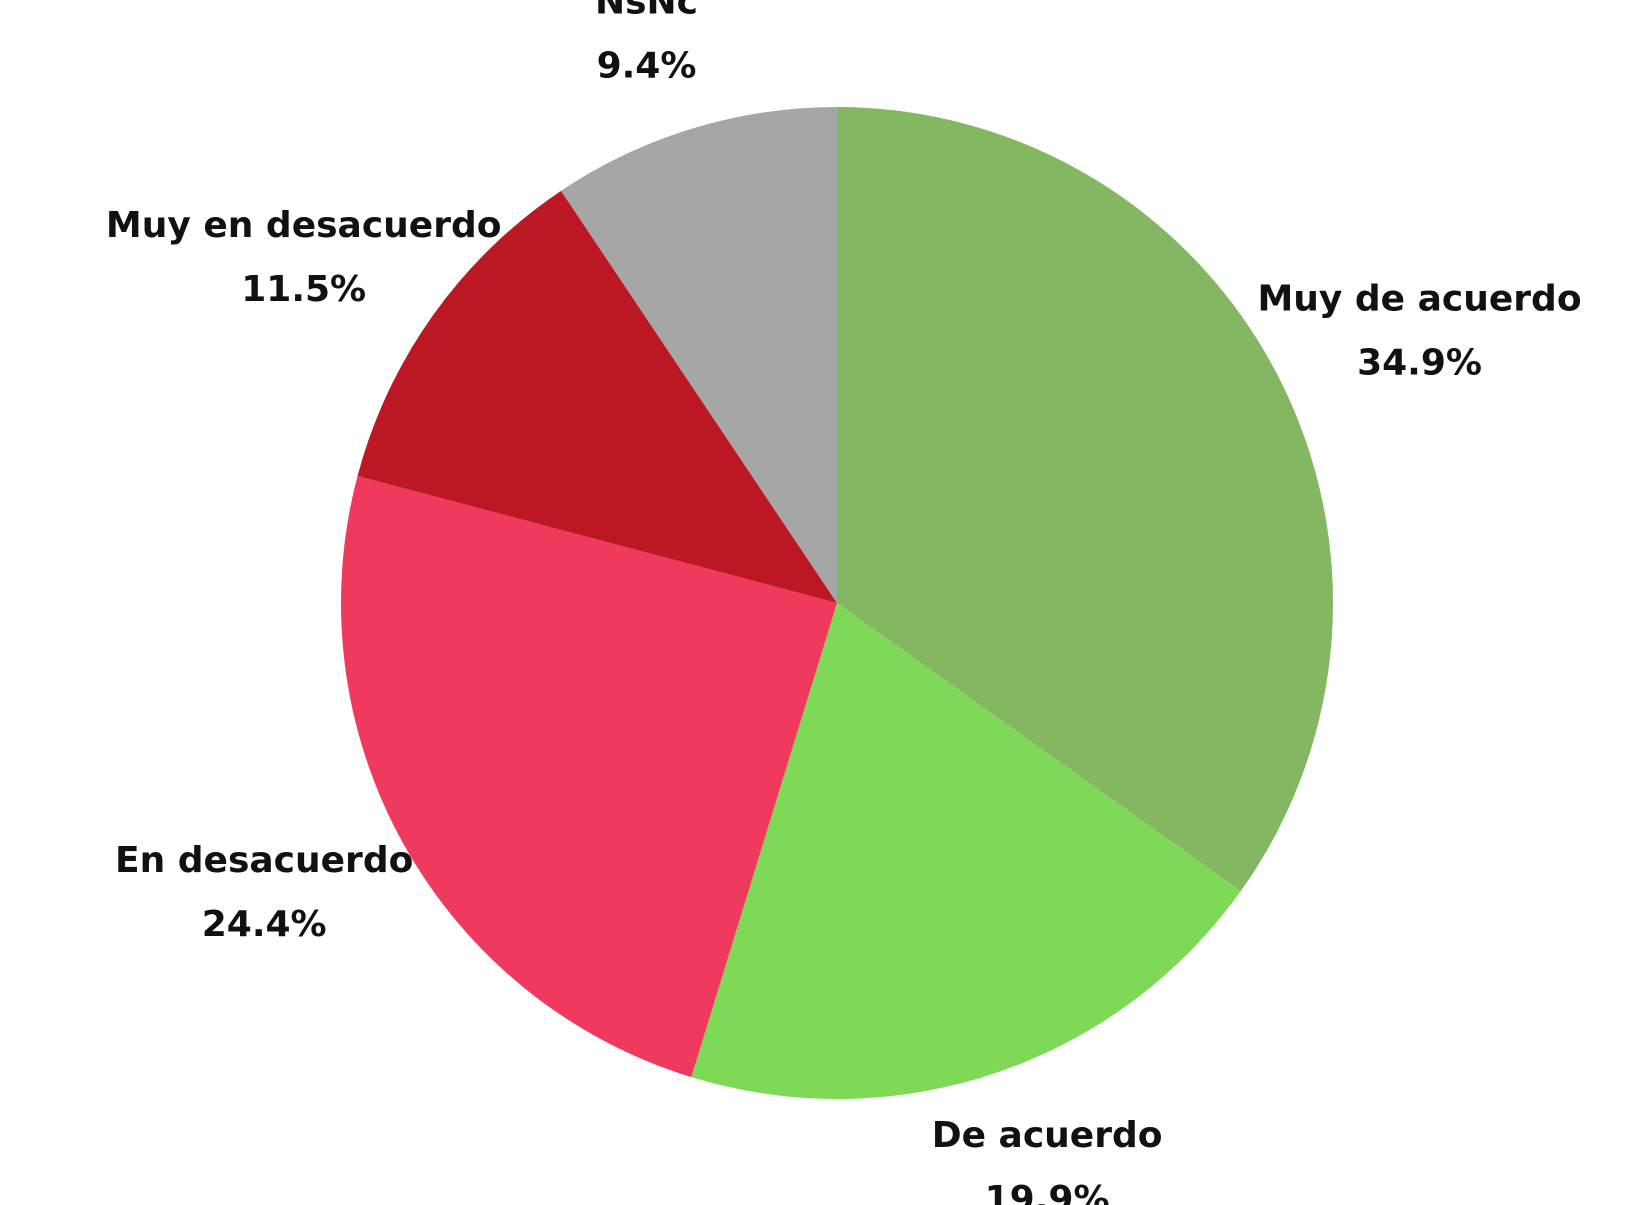 The width and height of the screenshot is (1648, 1205). What do you see at coordinates (646, 11) in the screenshot?
I see `slice-label: NsNc` at bounding box center [646, 11].